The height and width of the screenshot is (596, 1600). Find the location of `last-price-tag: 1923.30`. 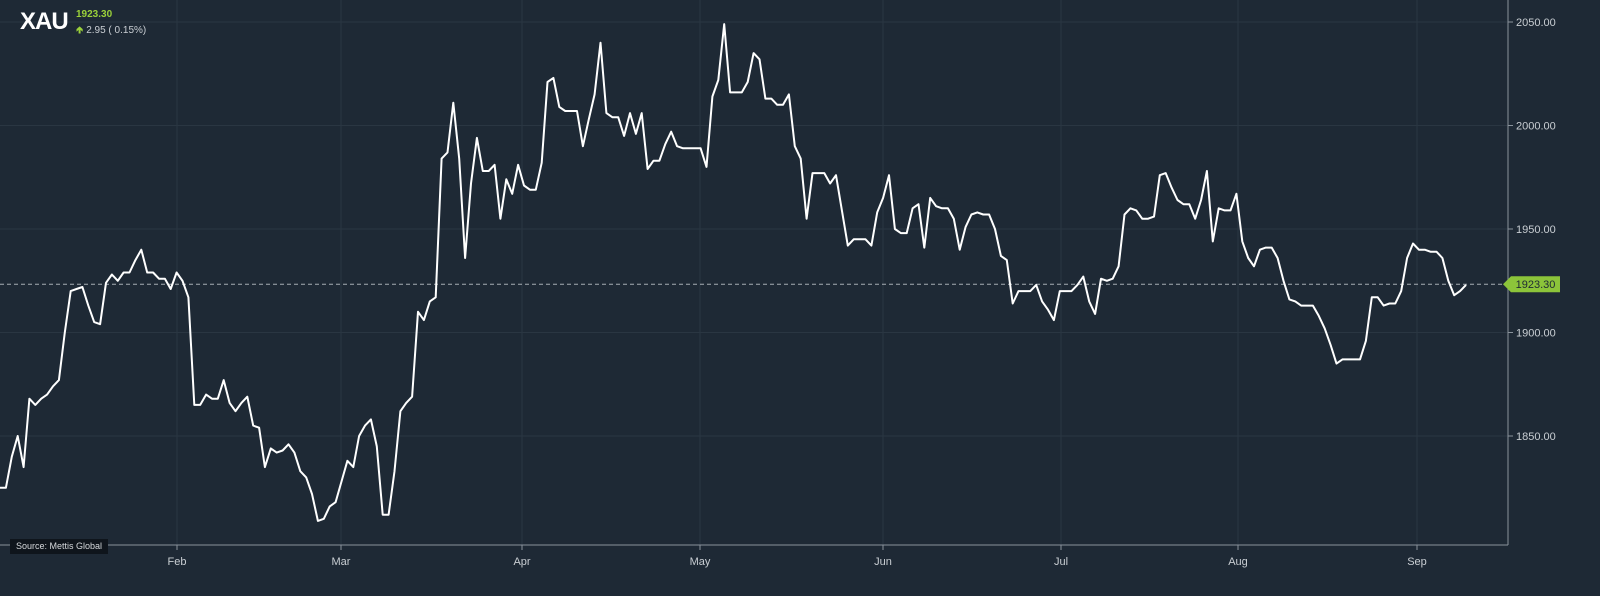

last-price-tag: 1923.30 is located at coordinates (1531, 284).